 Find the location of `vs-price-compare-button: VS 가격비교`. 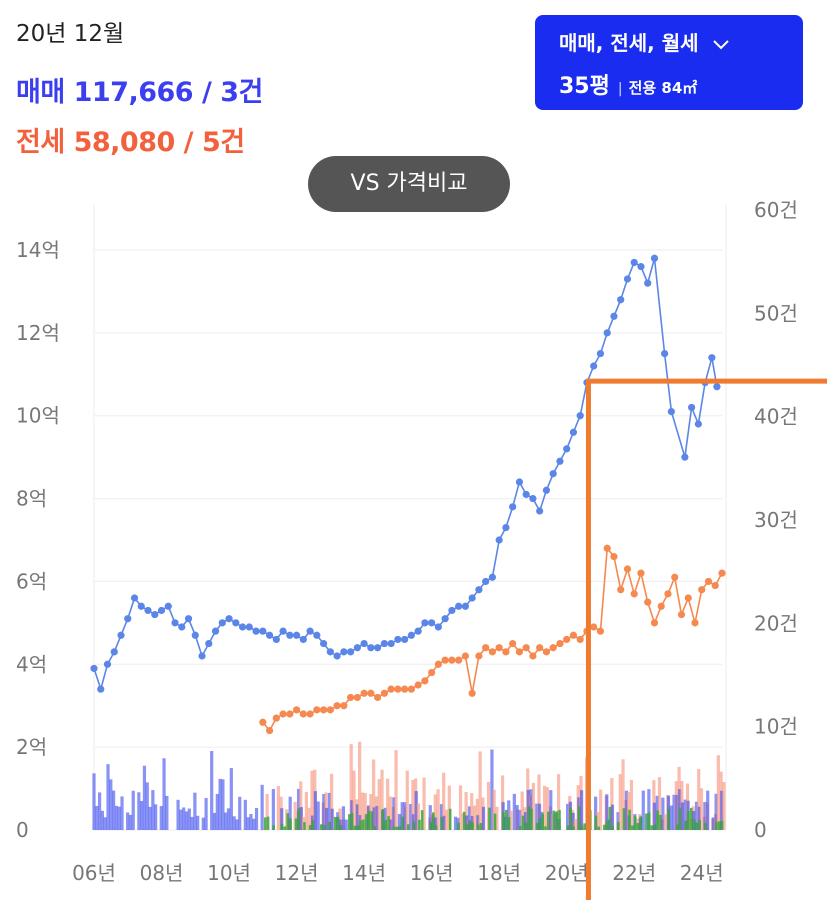

vs-price-compare-button: VS 가격비교 is located at coordinates (409, 184).